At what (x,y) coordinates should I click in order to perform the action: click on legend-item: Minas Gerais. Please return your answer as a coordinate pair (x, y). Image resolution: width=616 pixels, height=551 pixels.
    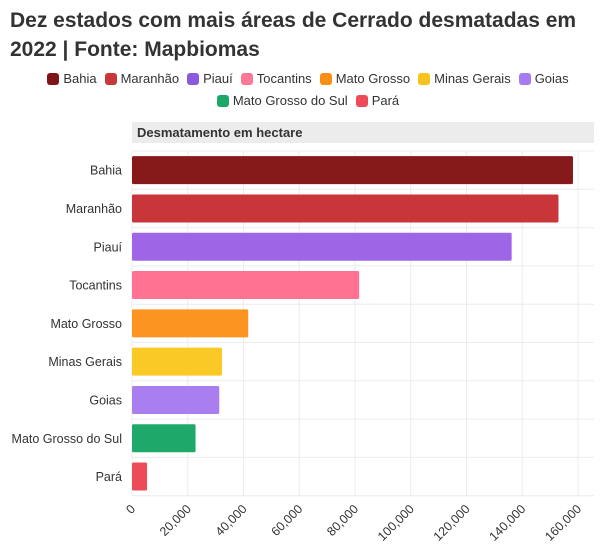
    Looking at the image, I should click on (464, 79).